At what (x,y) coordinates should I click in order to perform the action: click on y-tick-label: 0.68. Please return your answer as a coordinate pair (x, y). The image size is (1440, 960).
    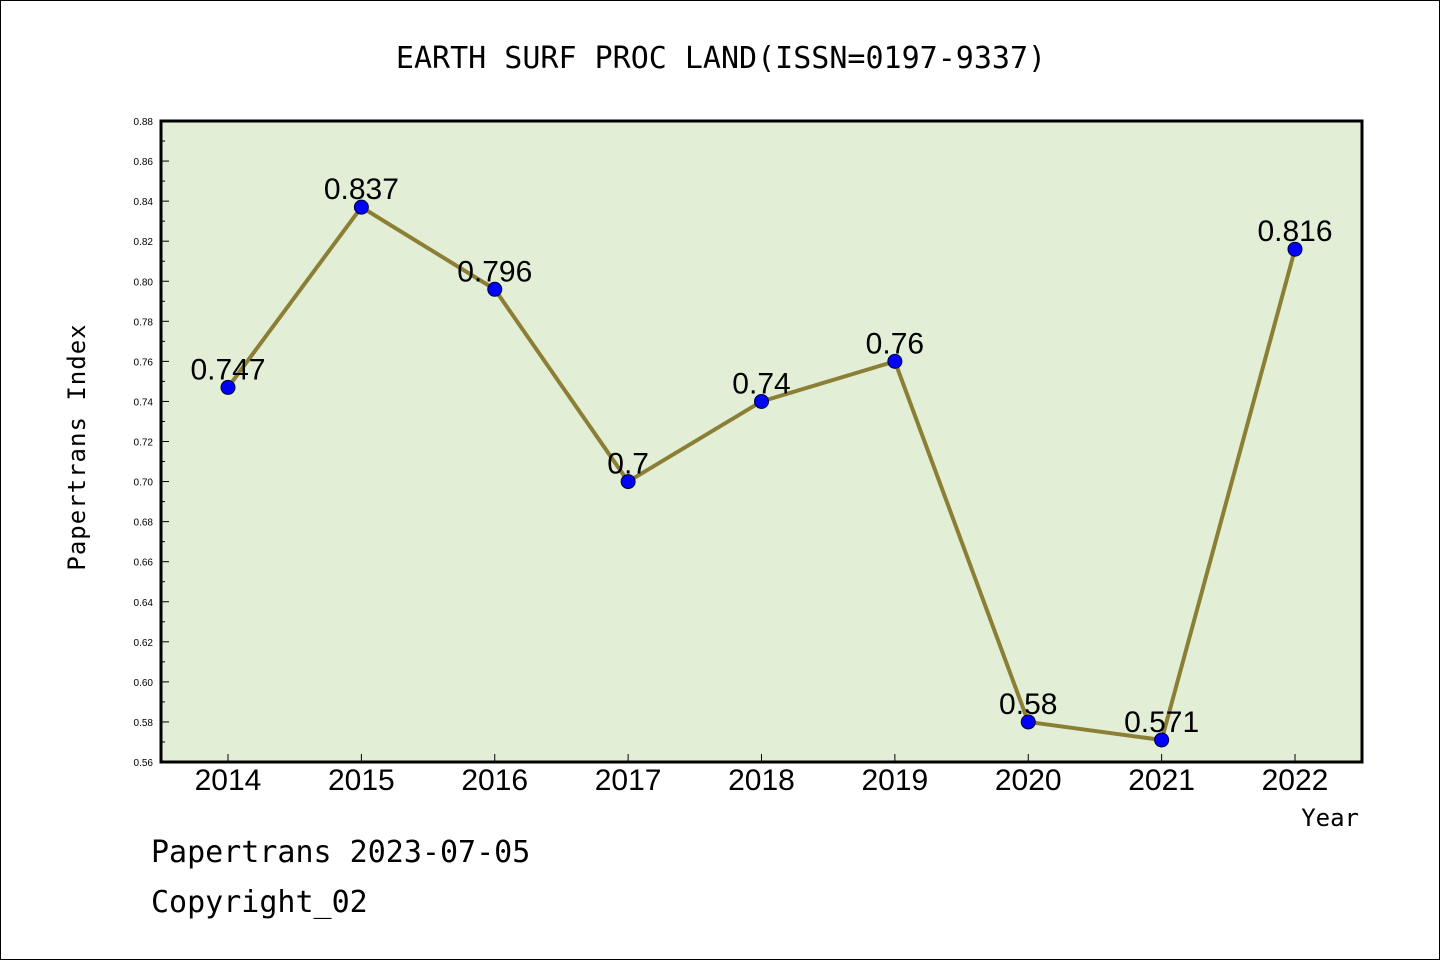
    Looking at the image, I should click on (144, 523).